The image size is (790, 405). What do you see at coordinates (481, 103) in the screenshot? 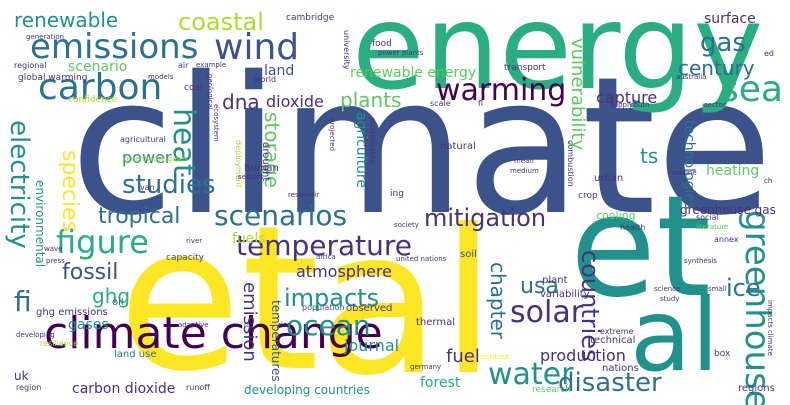
I see `word-fl: fl` at bounding box center [481, 103].